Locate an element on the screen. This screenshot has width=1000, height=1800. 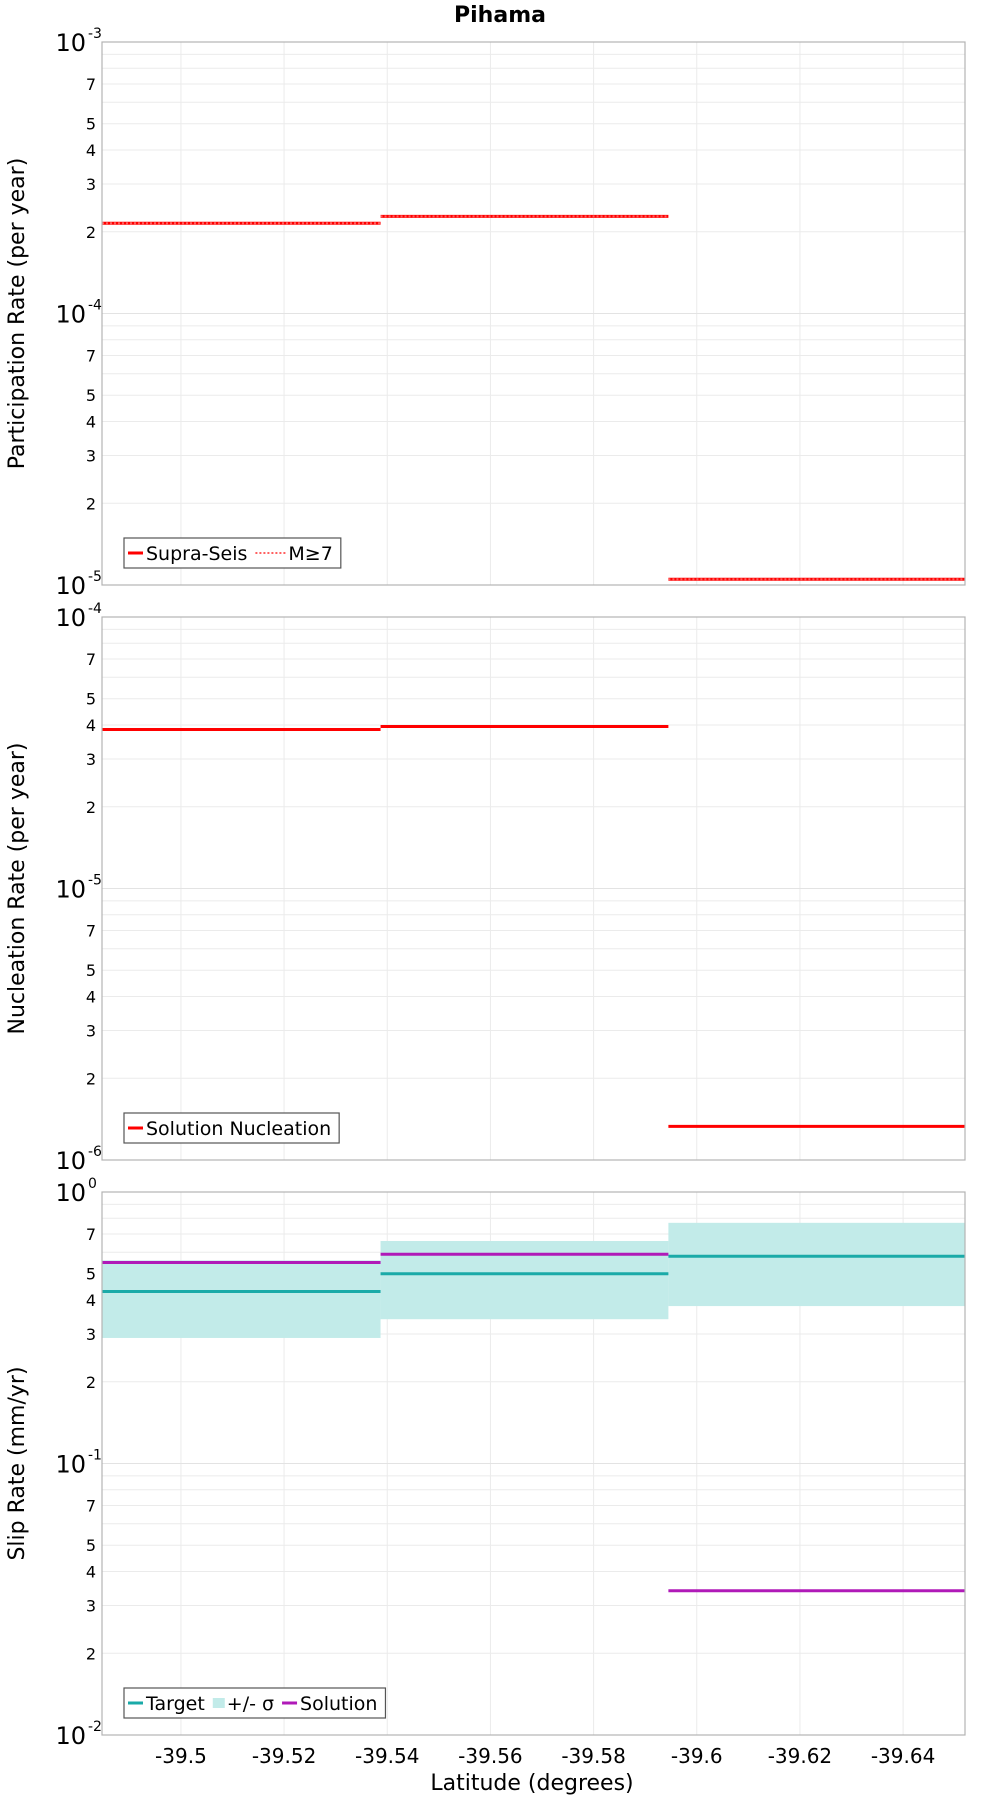
y-tick-exponent: -2 is located at coordinates (95, 1727).